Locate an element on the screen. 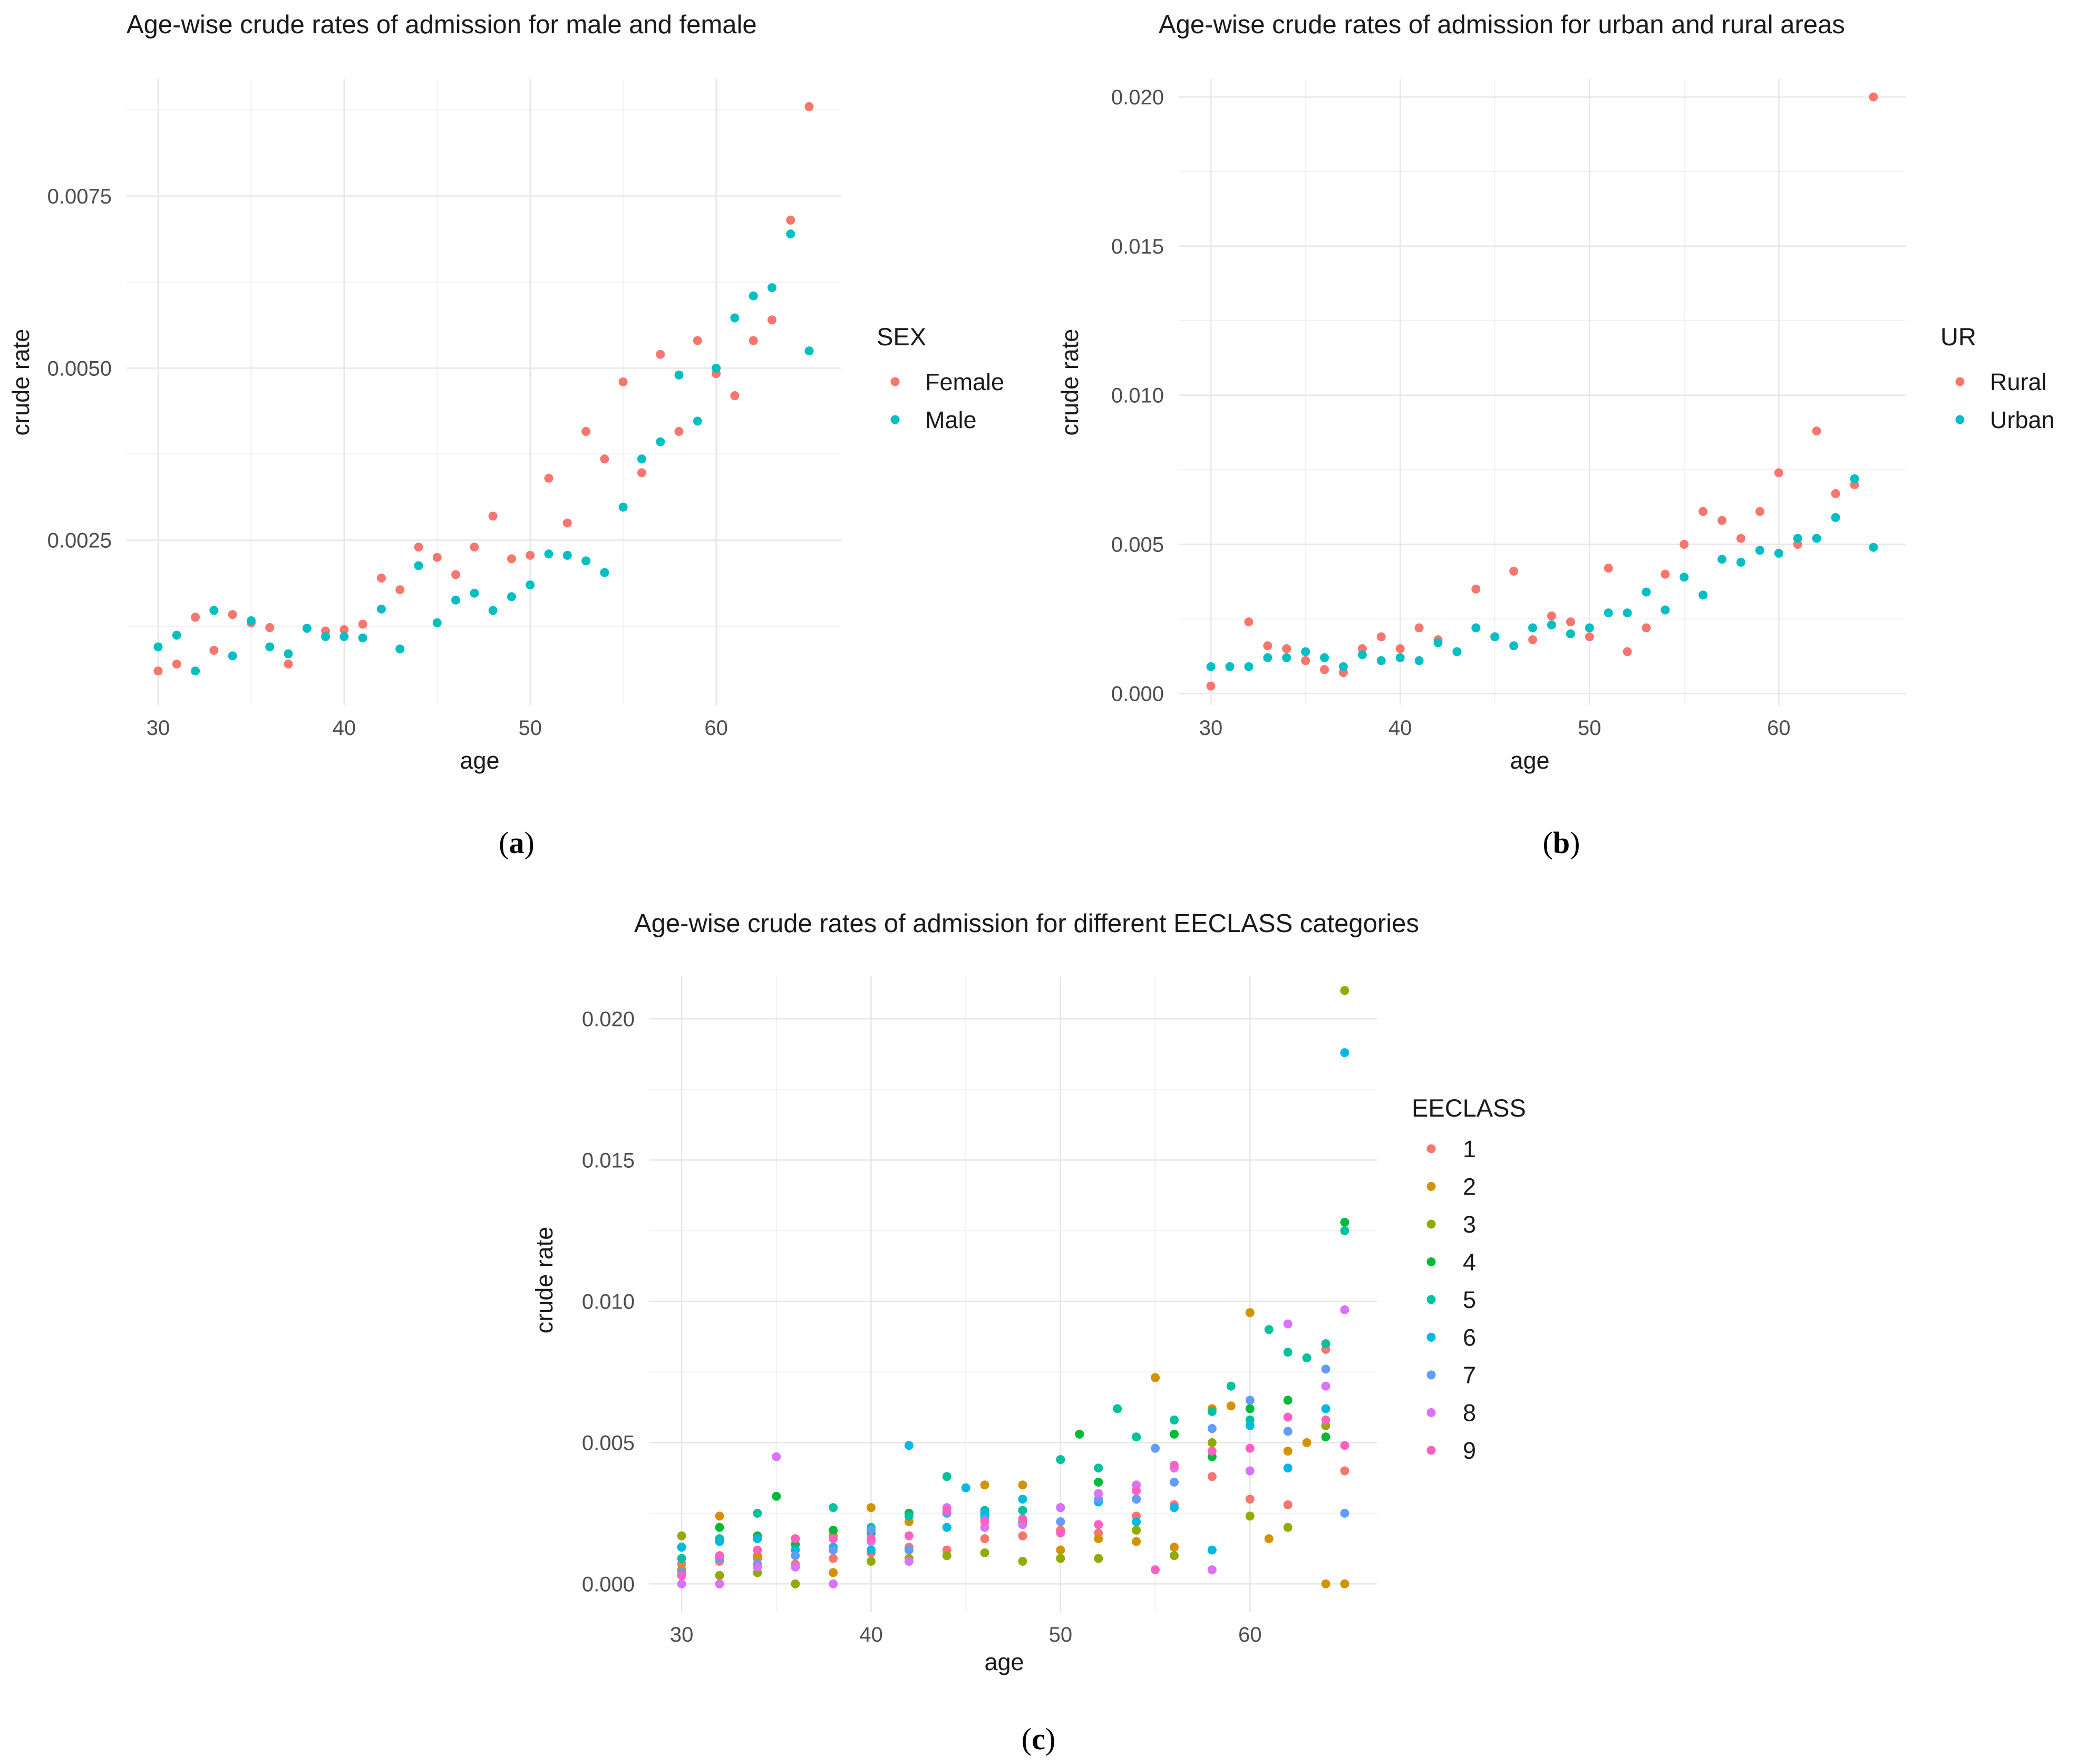  chart-c-legend-label-8: 8 is located at coordinates (1469, 1413).